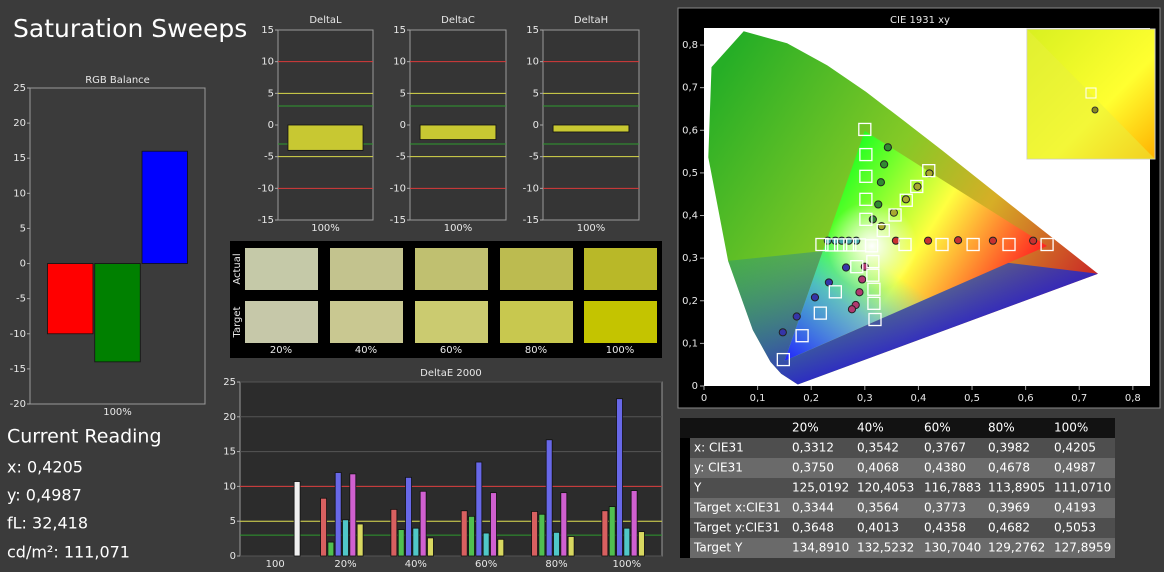 The width and height of the screenshot is (1164, 572). I want to click on table-cell: 0,4358, so click(945, 528).